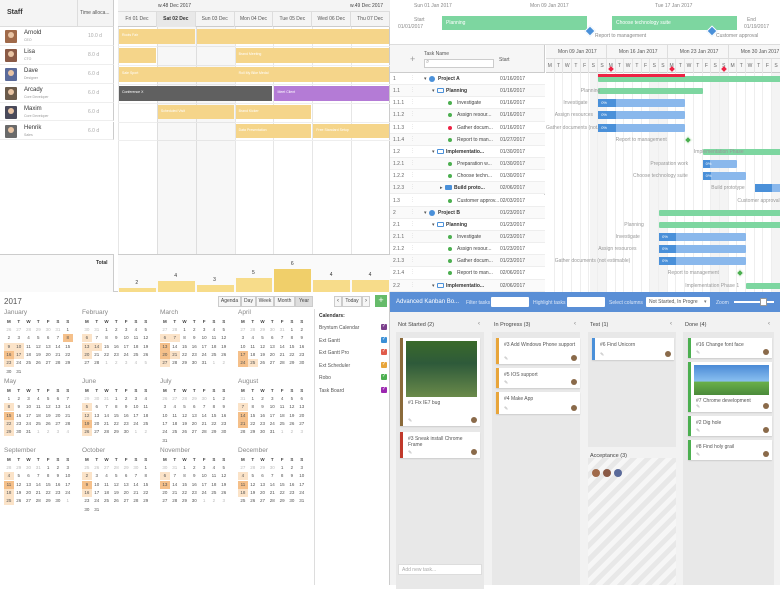  What do you see at coordinates (467, 224) in the screenshot?
I see `task-row: 2.1 ⋮ ▾ Planning 01/23/2017` at bounding box center [467, 224].